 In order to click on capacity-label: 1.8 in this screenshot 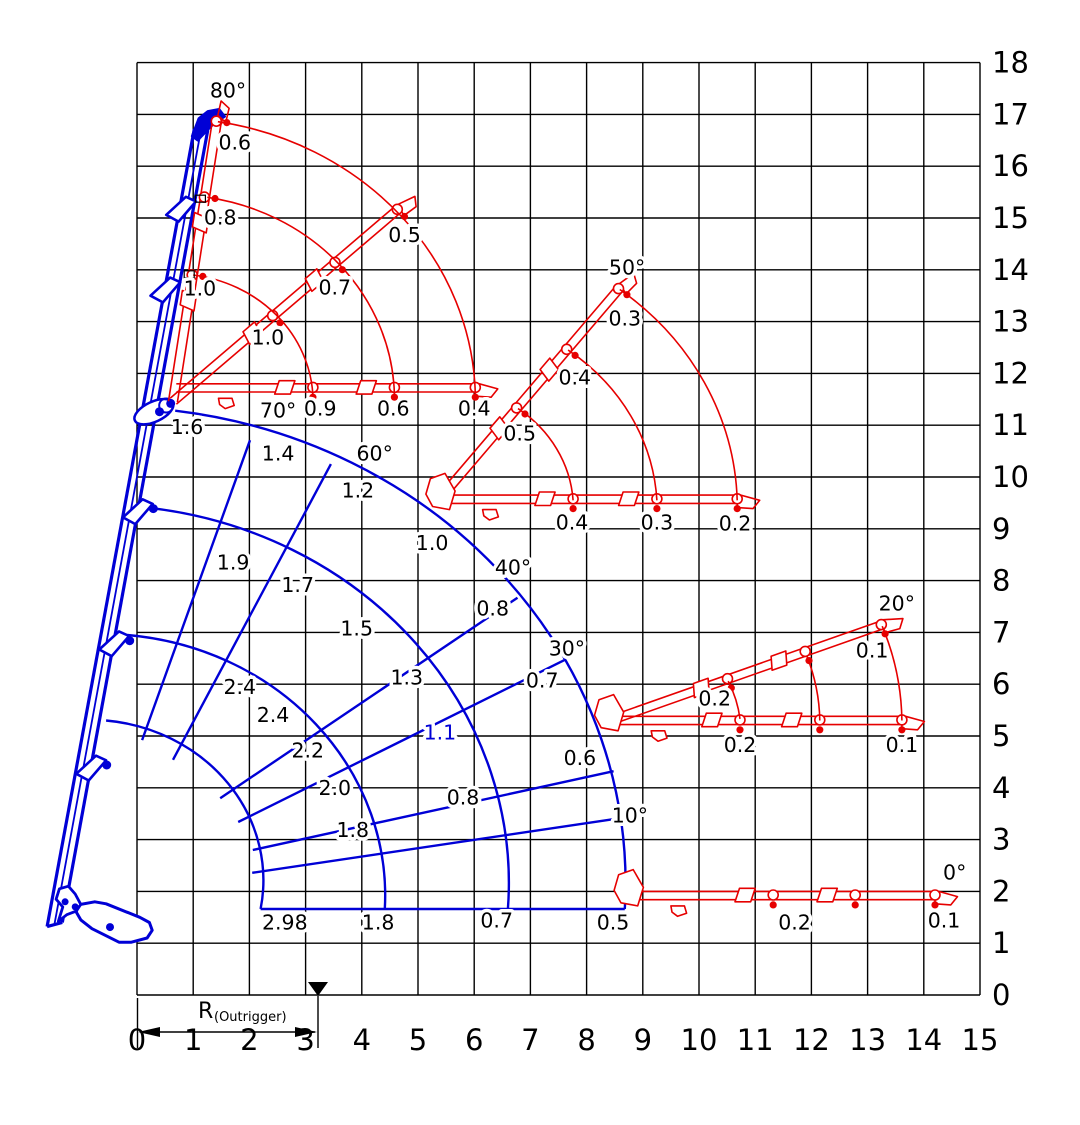, I will do `click(352, 830)`.